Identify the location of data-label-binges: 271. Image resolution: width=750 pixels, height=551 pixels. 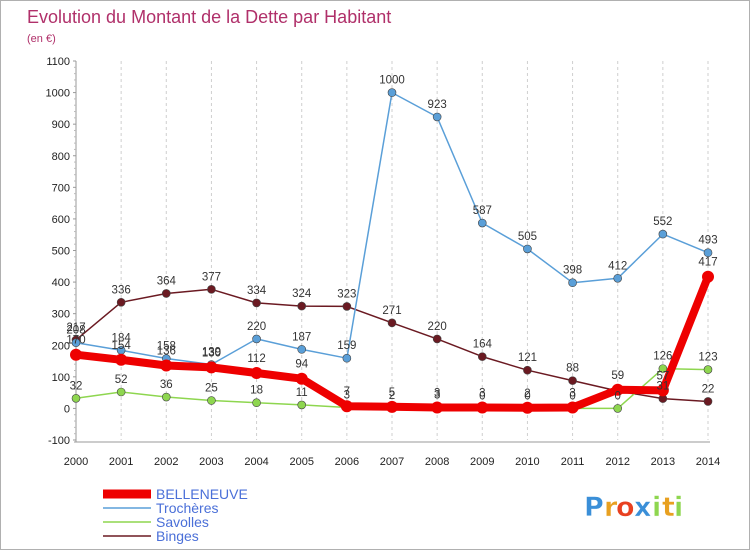
(391, 311).